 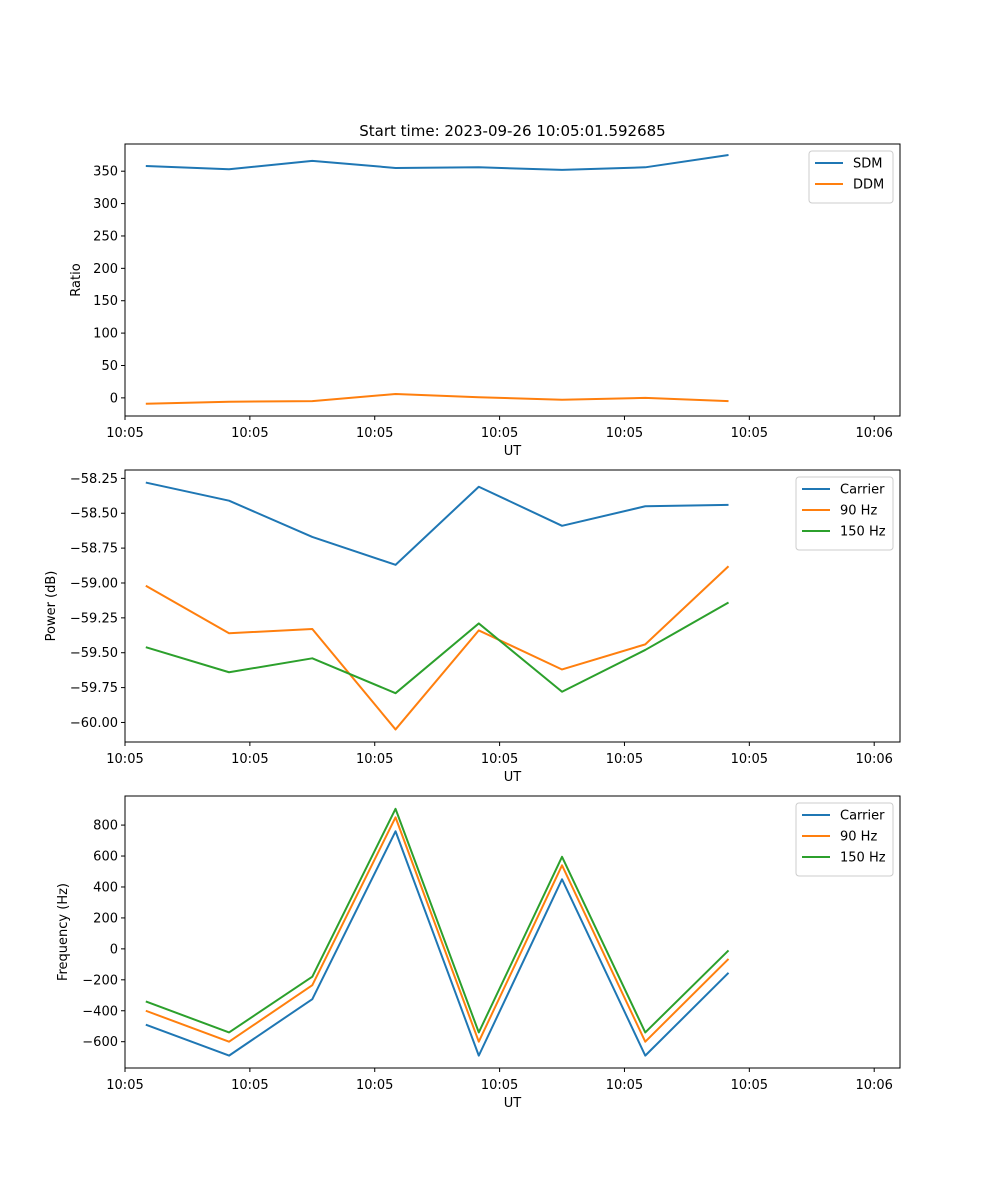 I want to click on legend-label-sdm: SDM, so click(x=867, y=164).